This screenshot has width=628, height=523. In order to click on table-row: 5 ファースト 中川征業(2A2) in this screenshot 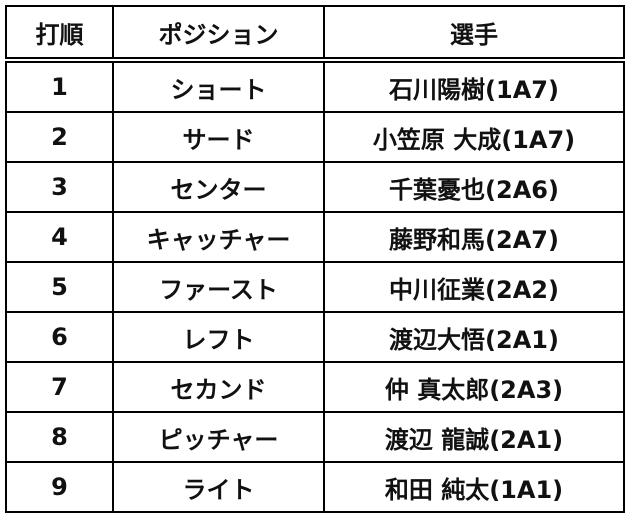, I will do `click(315, 287)`.